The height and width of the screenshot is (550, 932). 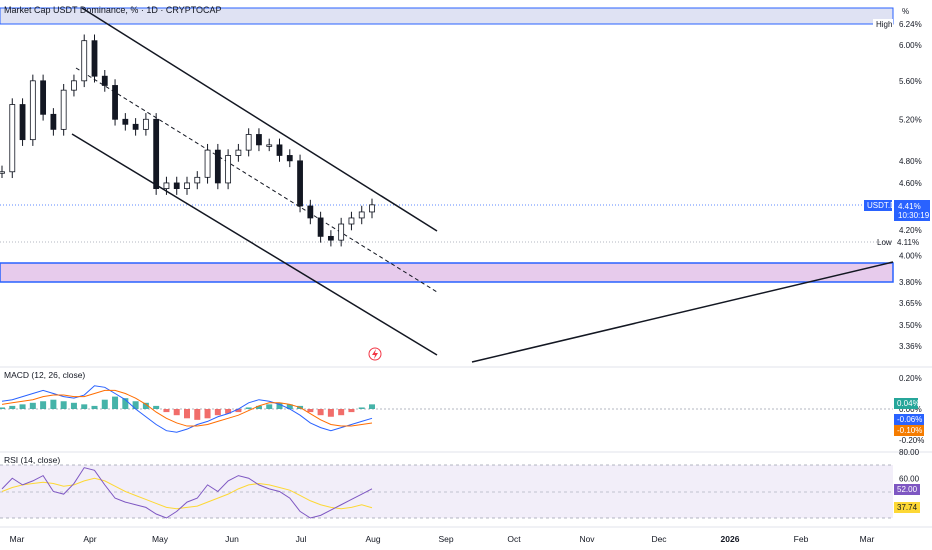 What do you see at coordinates (232, 539) in the screenshot?
I see `time-tick-label: Jun` at bounding box center [232, 539].